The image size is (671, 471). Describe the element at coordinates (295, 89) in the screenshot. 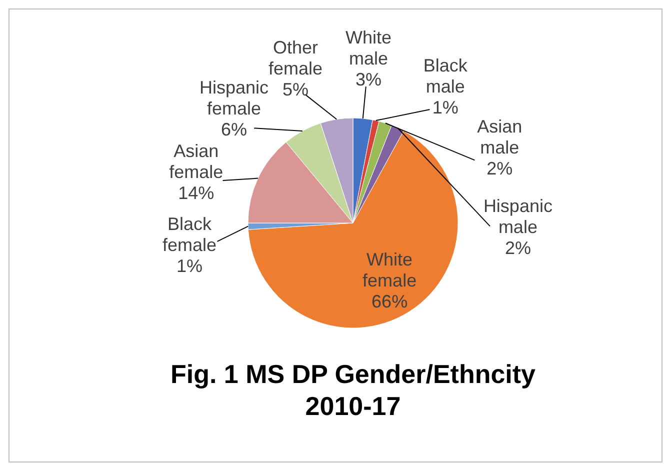

I see `data-label: 5%` at that location.